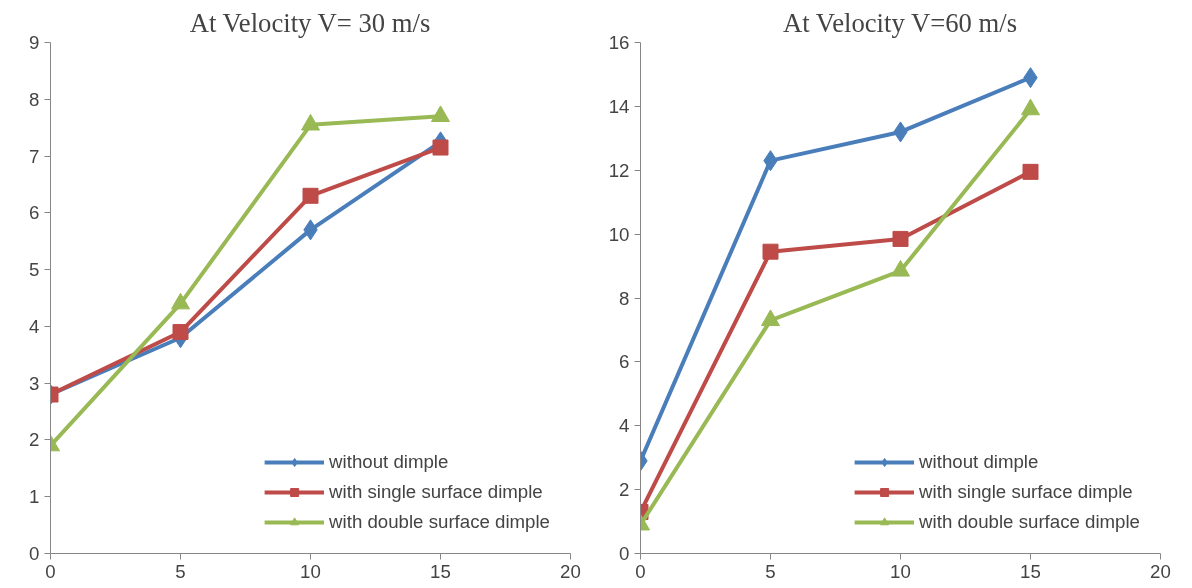 The height and width of the screenshot is (588, 1192). What do you see at coordinates (900, 22) in the screenshot?
I see `chart-title: At Velocity V=60 m/s` at bounding box center [900, 22].